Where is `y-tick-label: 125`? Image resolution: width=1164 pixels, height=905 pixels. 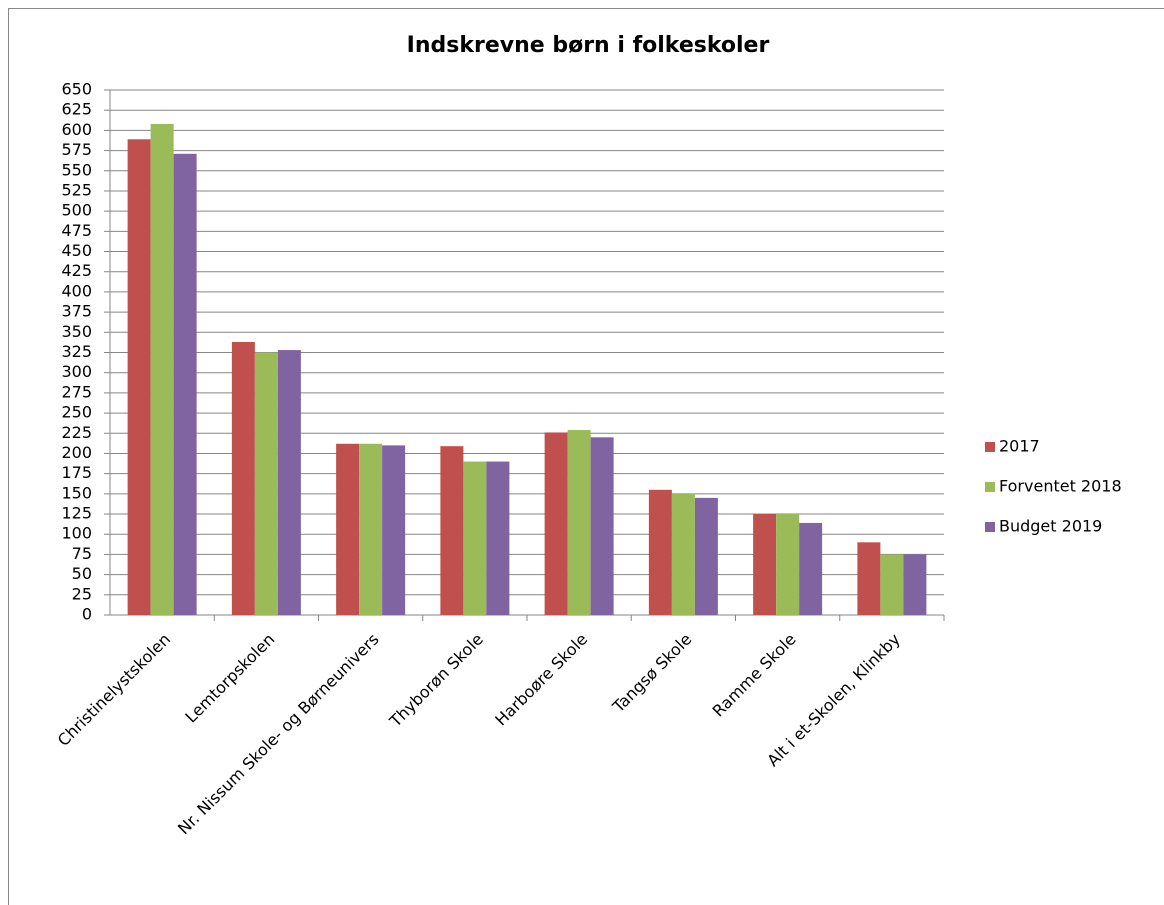
y-tick-label: 125 is located at coordinates (76, 513).